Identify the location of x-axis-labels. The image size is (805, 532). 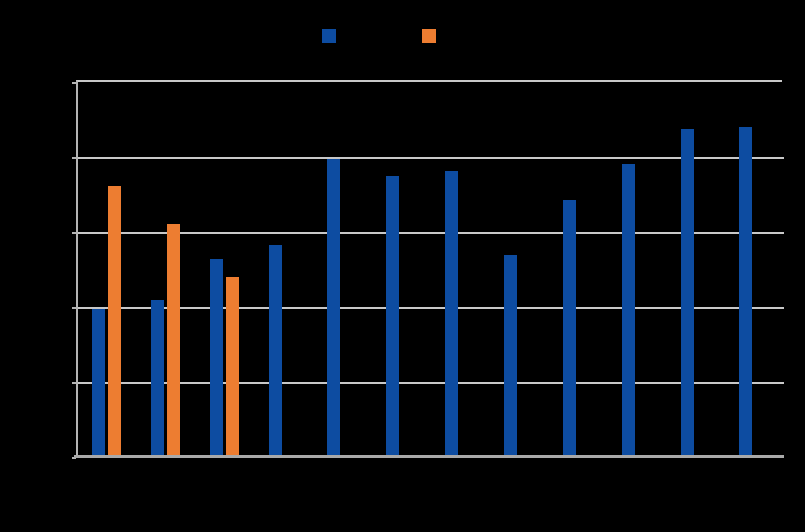
(429, 482).